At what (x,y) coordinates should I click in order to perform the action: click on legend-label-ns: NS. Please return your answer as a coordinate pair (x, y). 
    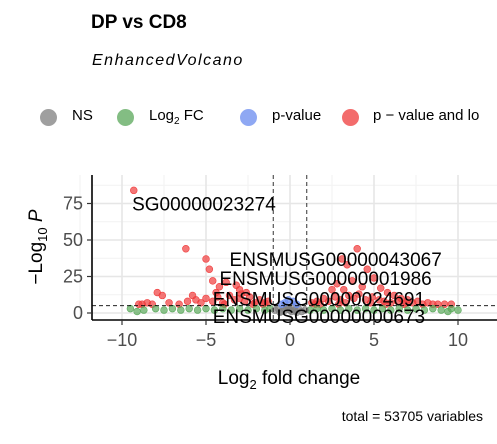
    Looking at the image, I should click on (82, 115).